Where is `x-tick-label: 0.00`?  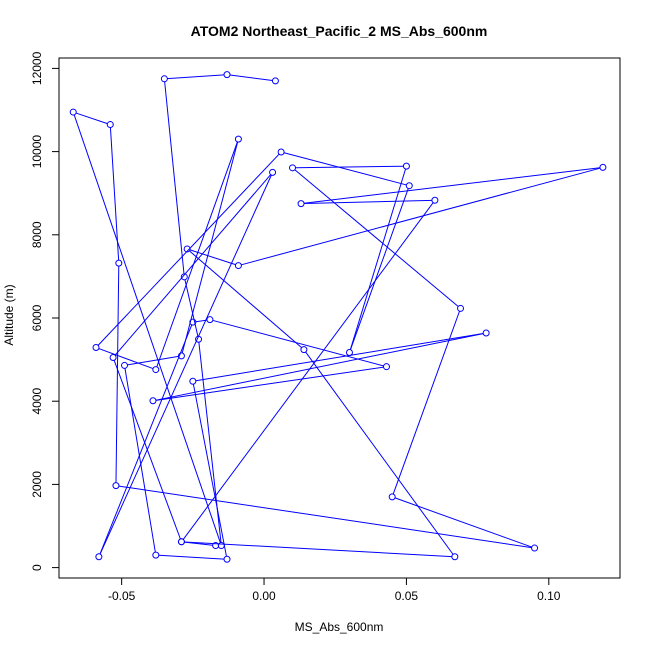 x-tick-label: 0.00 is located at coordinates (264, 596).